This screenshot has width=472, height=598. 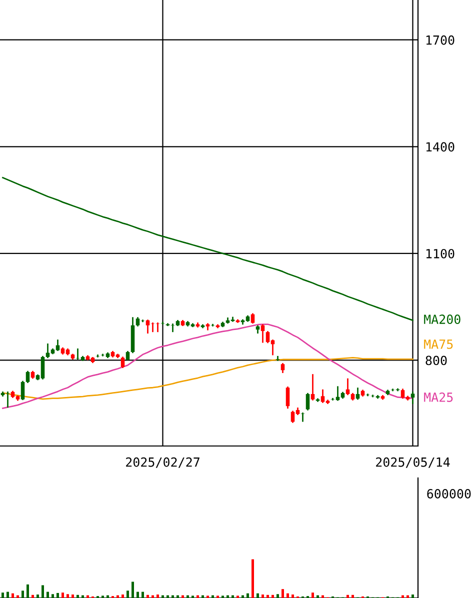 What do you see at coordinates (449, 493) in the screenshot?
I see `text: 600000` at bounding box center [449, 493].